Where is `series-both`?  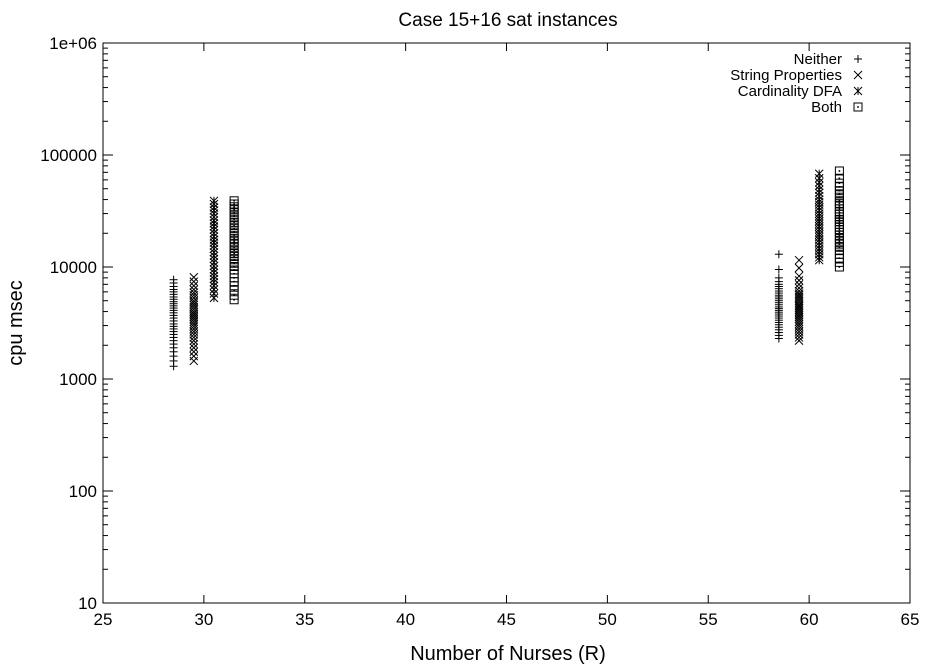 series-both is located at coordinates (536, 235).